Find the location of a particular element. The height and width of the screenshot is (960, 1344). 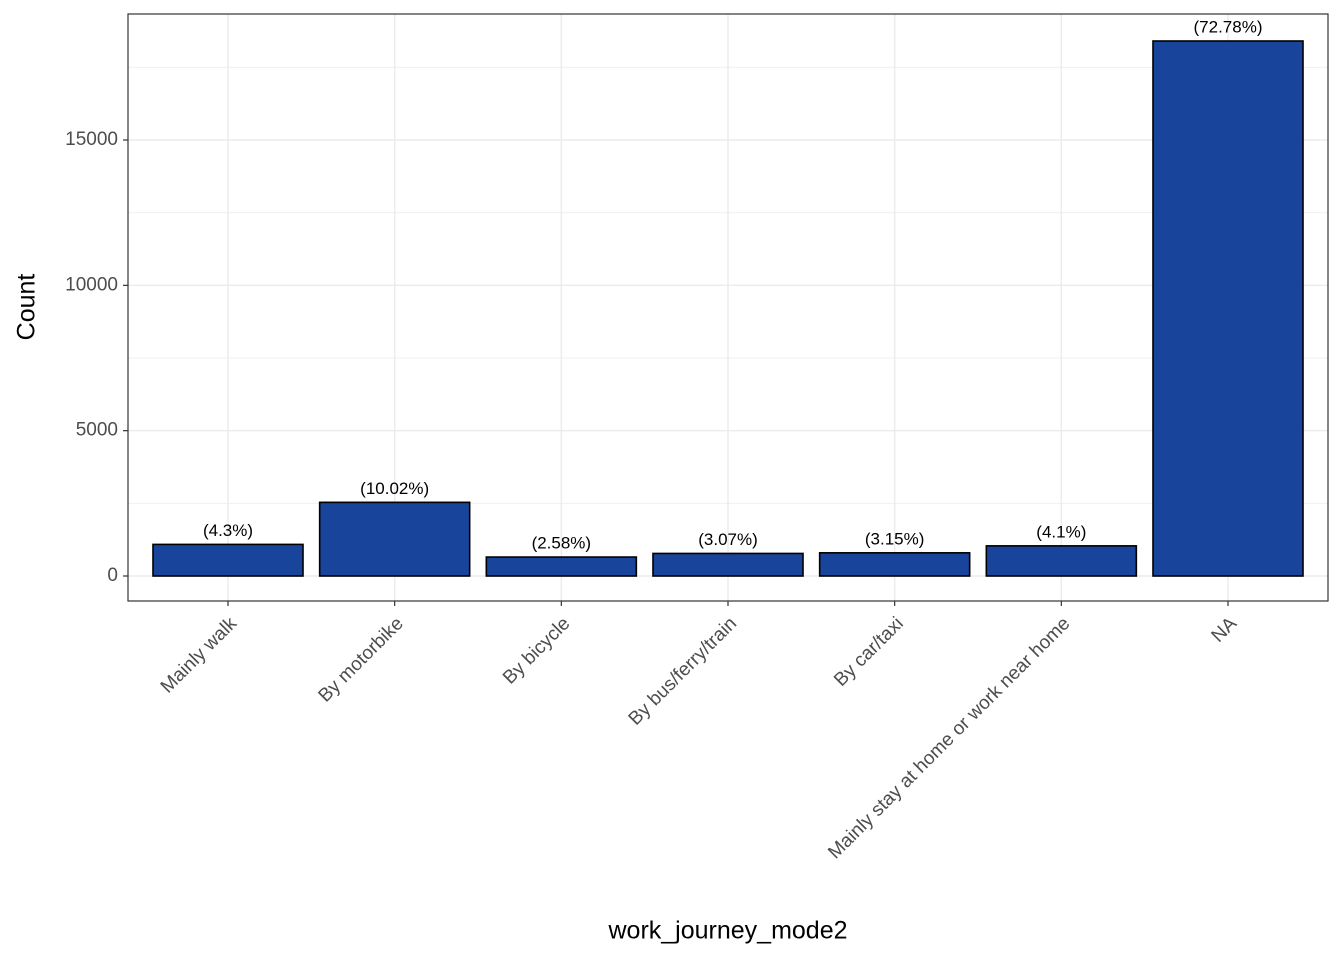

bar-label: (72.78%) is located at coordinates (1228, 26).